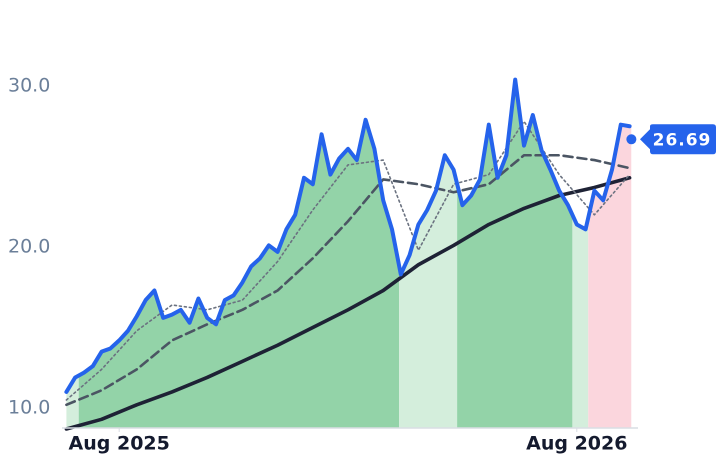 The width and height of the screenshot is (718, 464). Describe the element at coordinates (682, 140) in the screenshot. I see `value-badge-label: 26.69` at that location.